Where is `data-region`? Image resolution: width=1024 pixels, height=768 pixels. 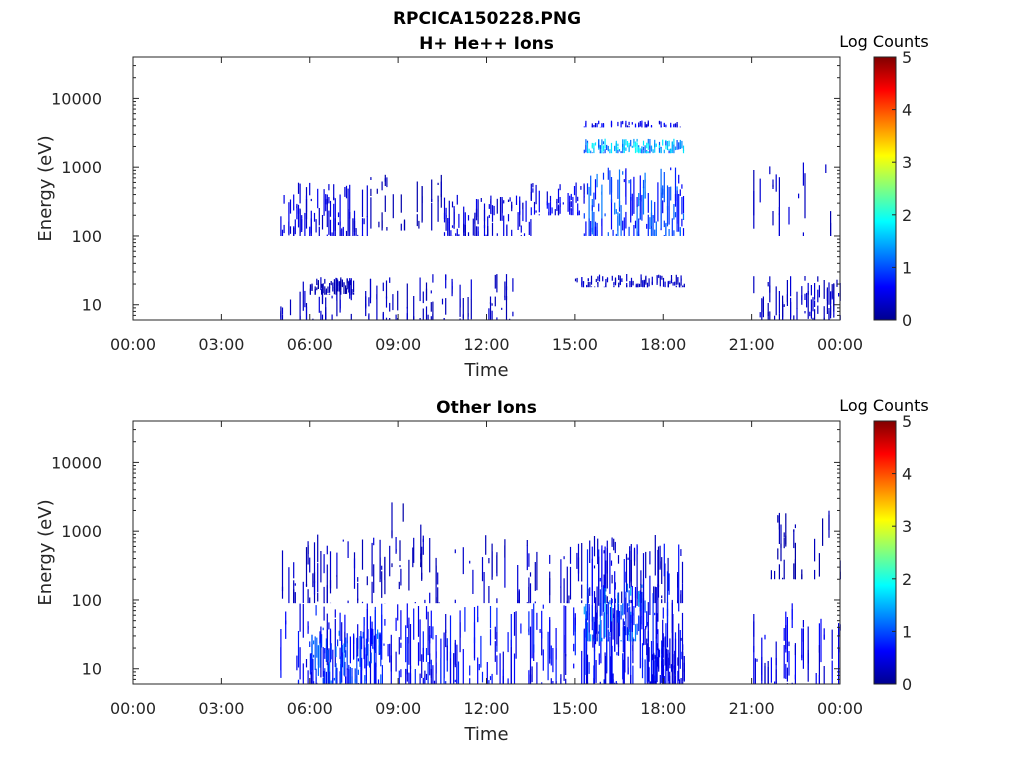 data-region is located at coordinates (406, 202).